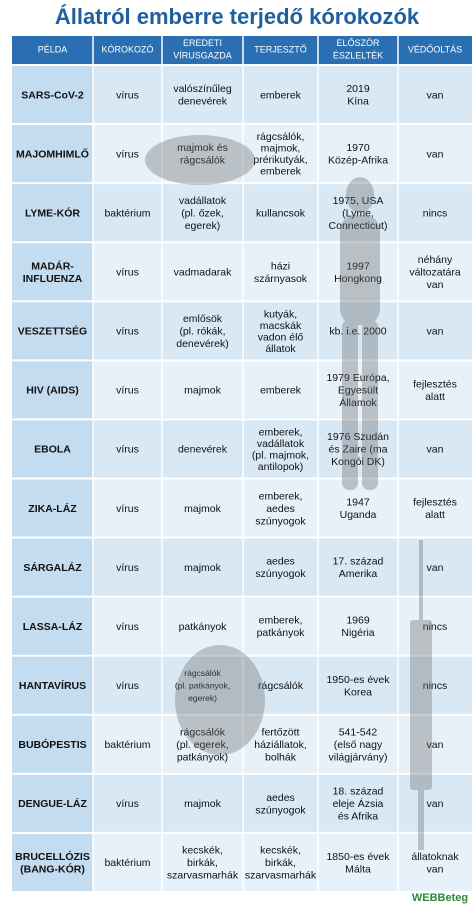 This screenshot has width=474, height=913. Describe the element at coordinates (203, 102) in the screenshot. I see `table-cell: denevérek` at that location.